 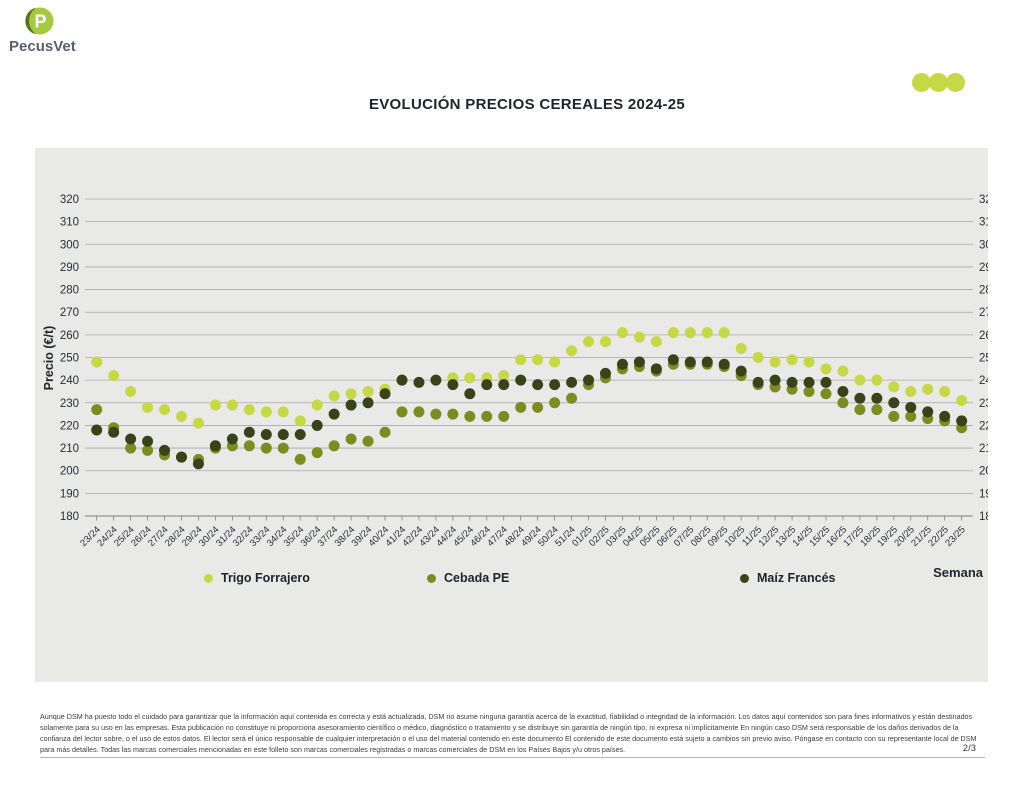 What do you see at coordinates (527, 104) in the screenshot?
I see `page-title: EVOLUCIÓN PRECIOS CEREALES 2024-25` at bounding box center [527, 104].